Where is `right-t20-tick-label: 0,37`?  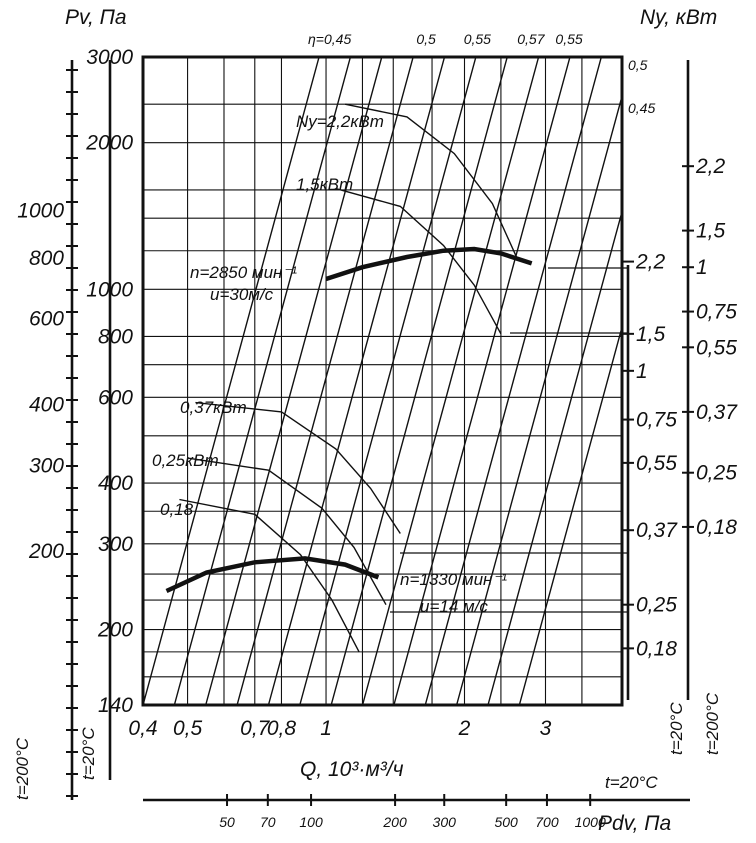 right-t20-tick-label: 0,37 is located at coordinates (657, 530).